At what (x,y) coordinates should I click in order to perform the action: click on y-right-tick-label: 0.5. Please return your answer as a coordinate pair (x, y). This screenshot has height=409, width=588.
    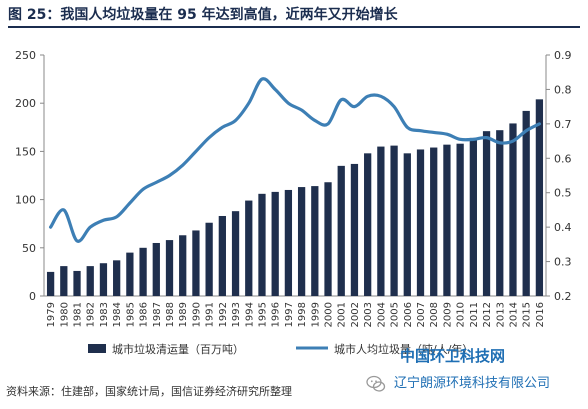
    Looking at the image, I should click on (563, 193).